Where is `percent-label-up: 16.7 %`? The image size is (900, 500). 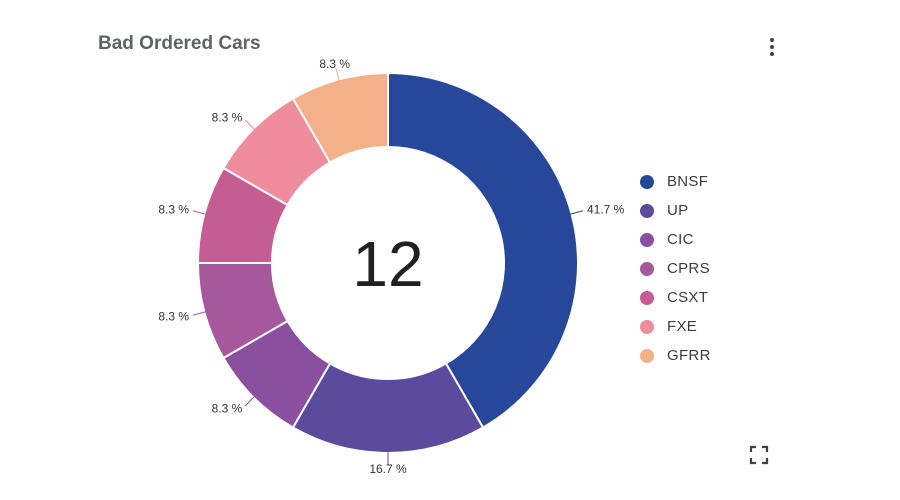 percent-label-up: 16.7 % is located at coordinates (388, 469).